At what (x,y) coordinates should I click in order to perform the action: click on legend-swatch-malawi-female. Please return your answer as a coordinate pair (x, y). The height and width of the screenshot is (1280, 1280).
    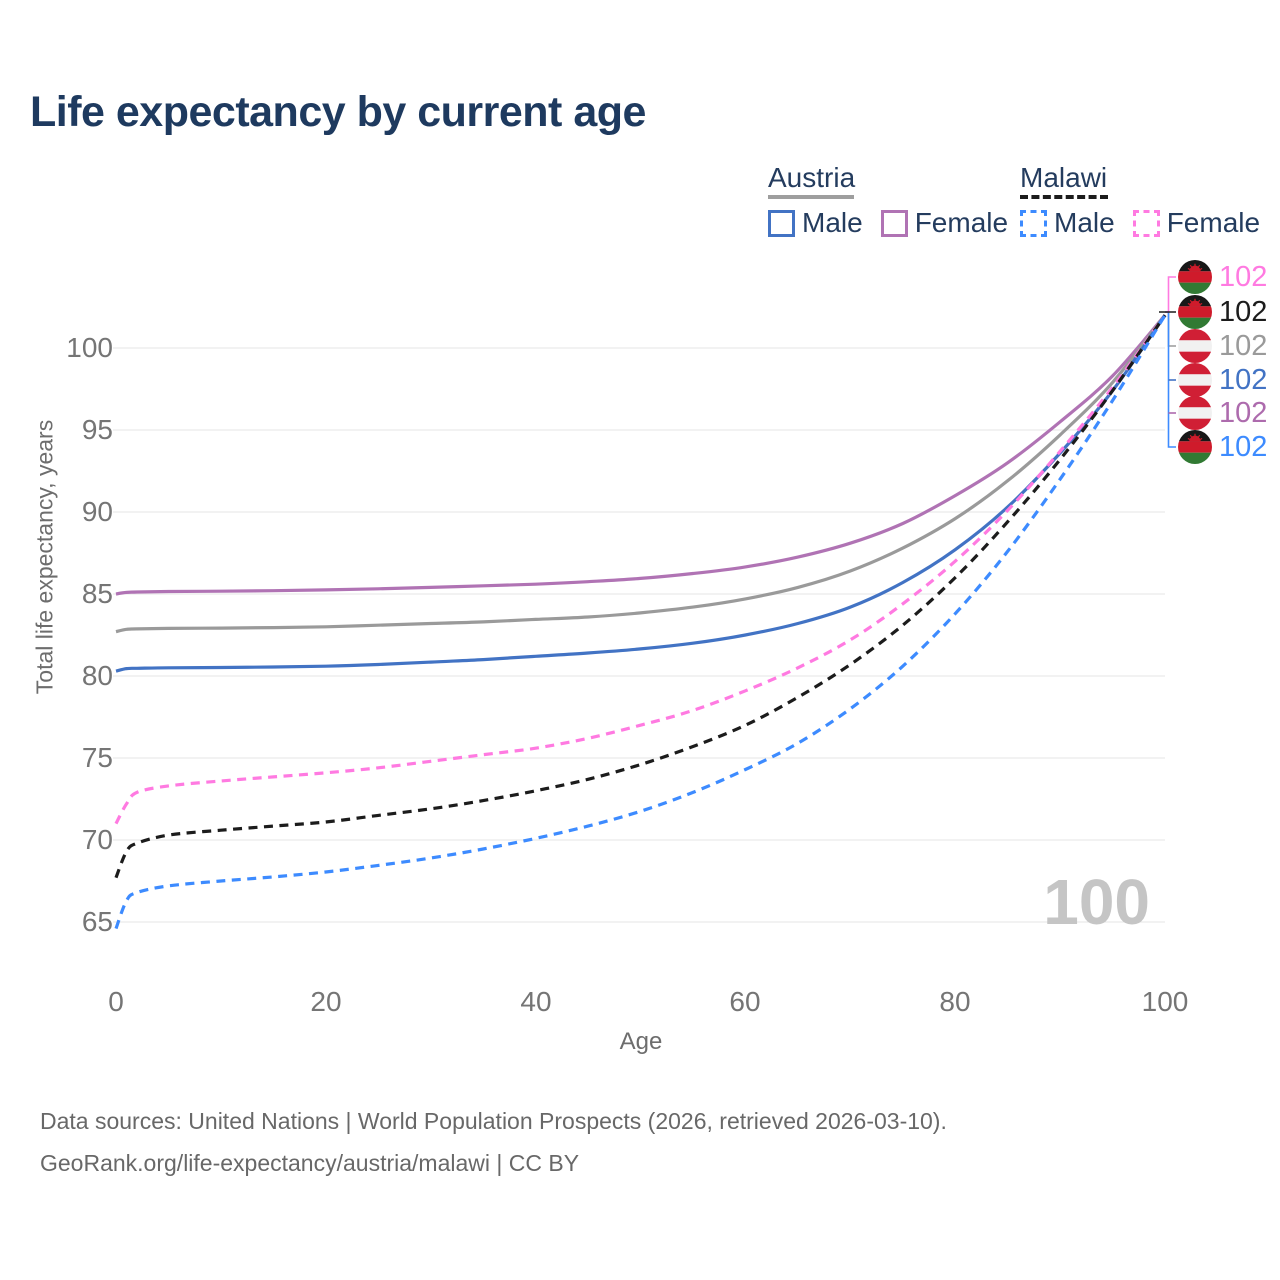
    Looking at the image, I should click on (1146, 223).